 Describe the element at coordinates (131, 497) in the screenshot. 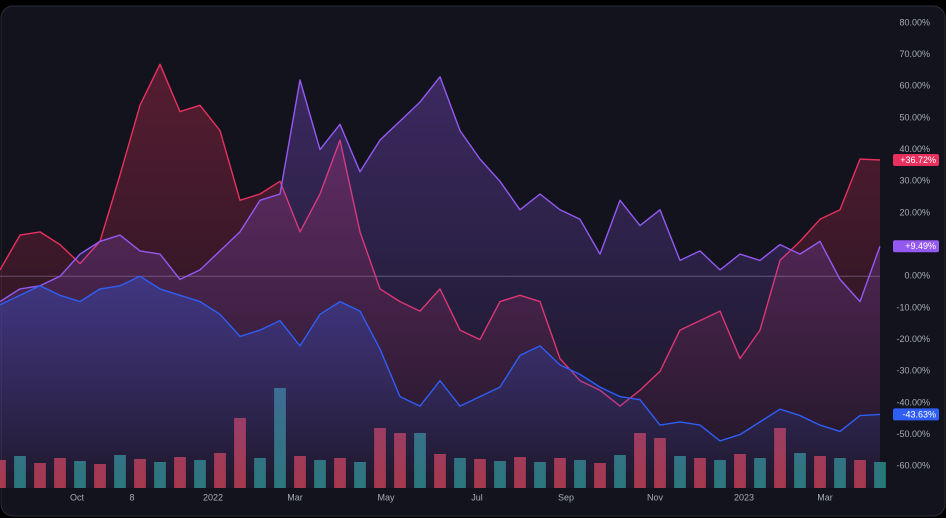

I see `x-tick-label: 8` at that location.